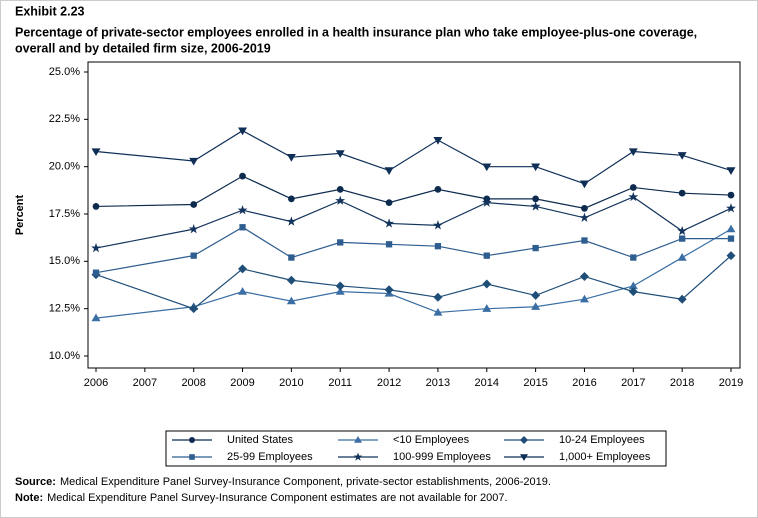 Image resolution: width=758 pixels, height=518 pixels. What do you see at coordinates (535, 383) in the screenshot?
I see `x-tick-label: 2015` at bounding box center [535, 383].